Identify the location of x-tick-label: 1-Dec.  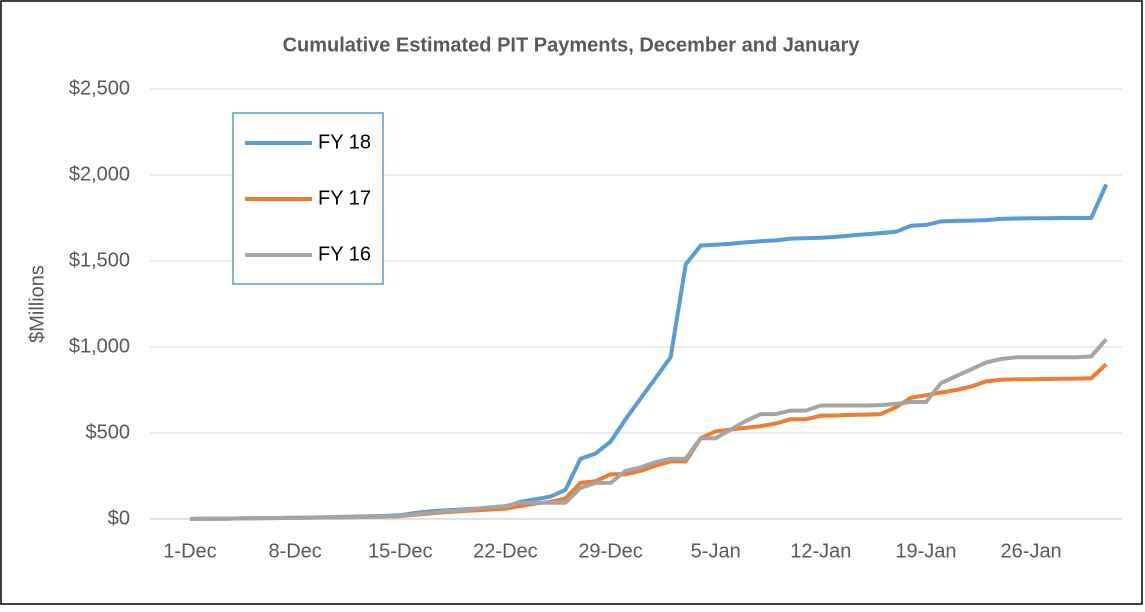
(189, 551).